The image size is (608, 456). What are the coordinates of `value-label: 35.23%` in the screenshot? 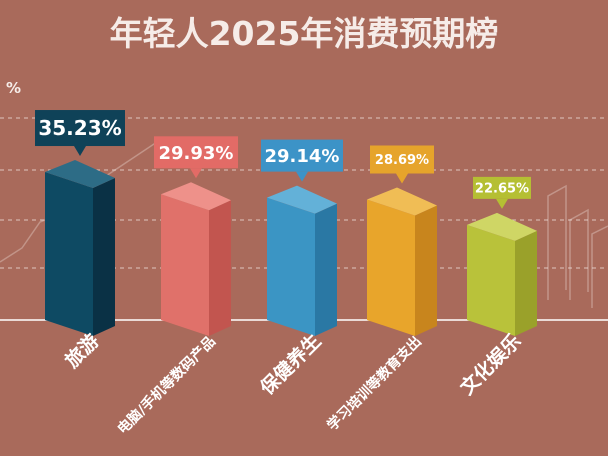 It's located at (79, 128).